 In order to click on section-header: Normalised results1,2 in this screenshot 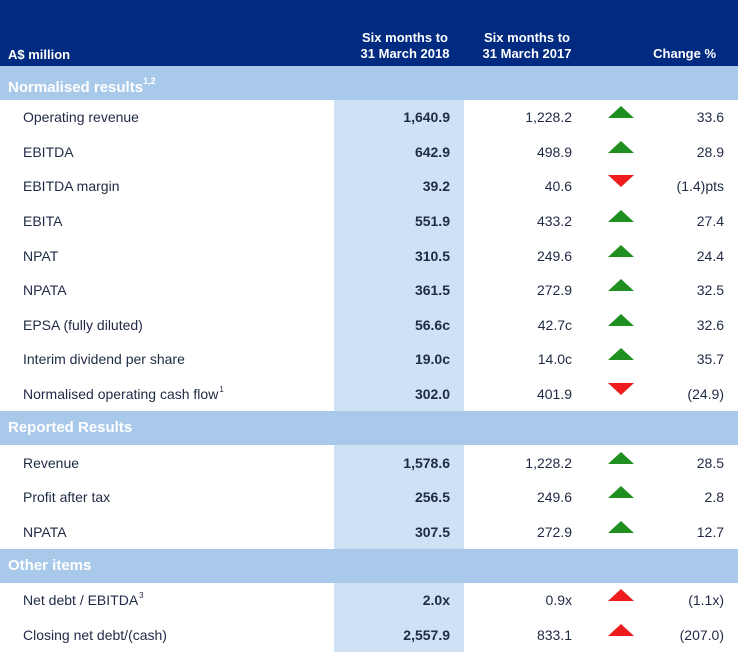, I will do `click(369, 83)`.